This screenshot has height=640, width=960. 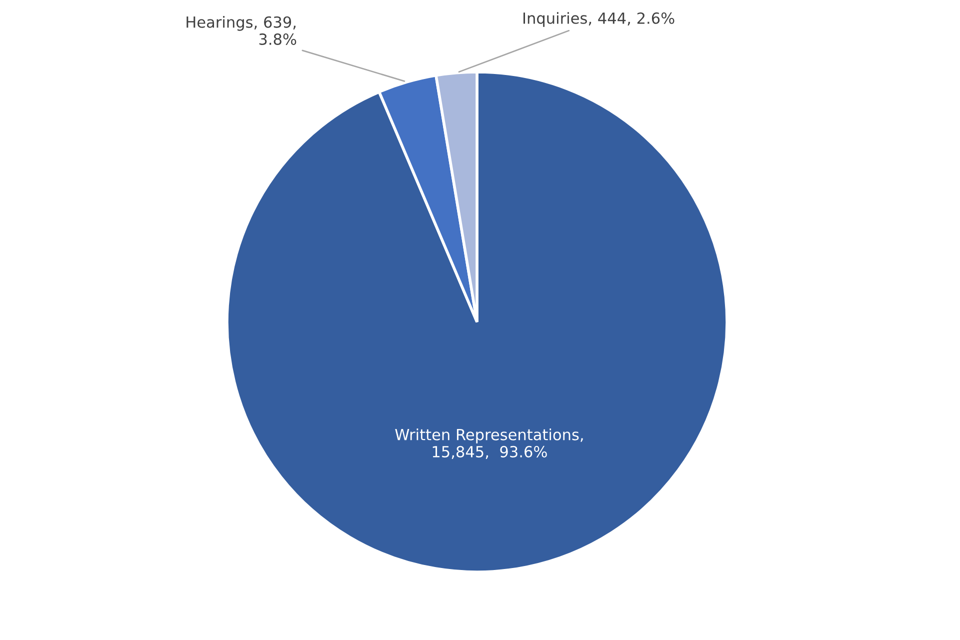 I want to click on slice-label: Inquiries, 444, 2.6%, so click(x=599, y=19).